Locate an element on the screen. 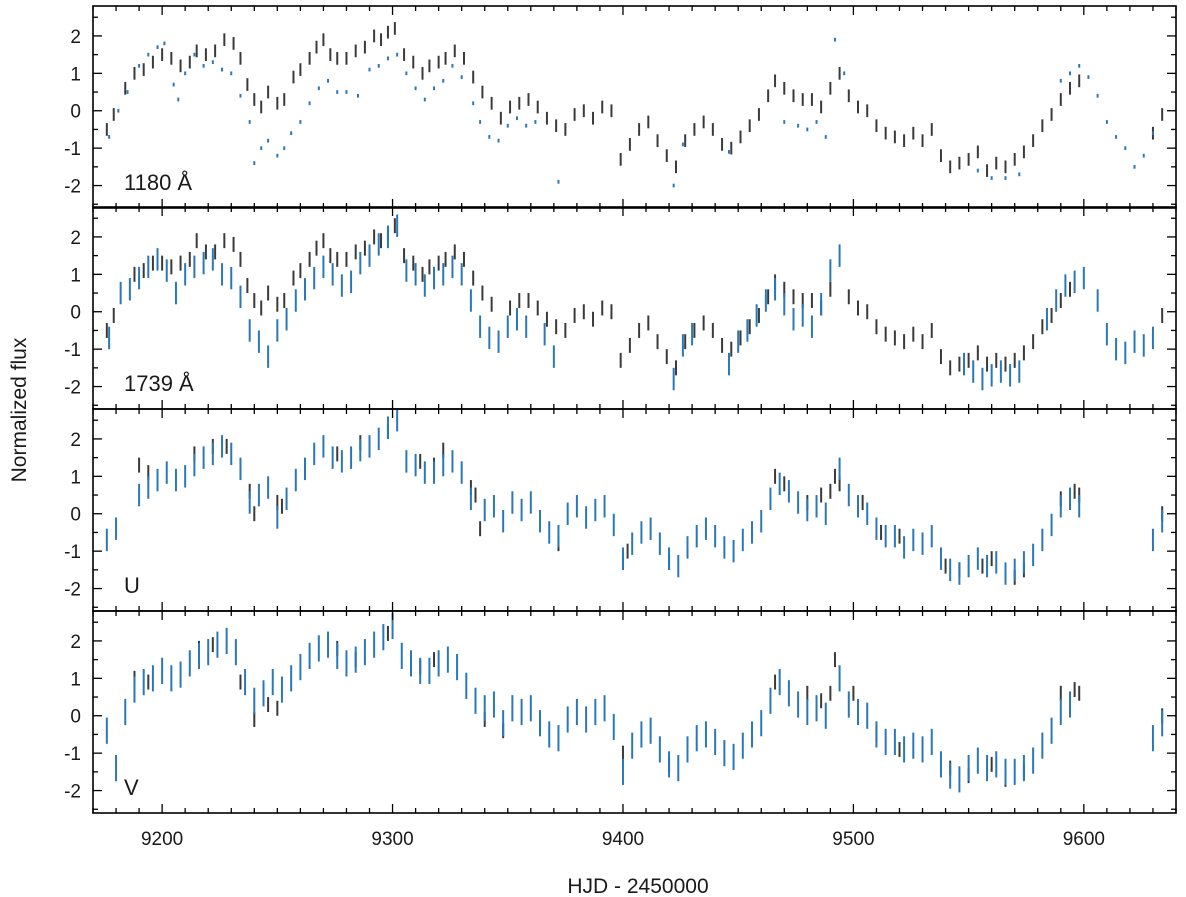  xtick-label-9500: 9500 is located at coordinates (853, 839).